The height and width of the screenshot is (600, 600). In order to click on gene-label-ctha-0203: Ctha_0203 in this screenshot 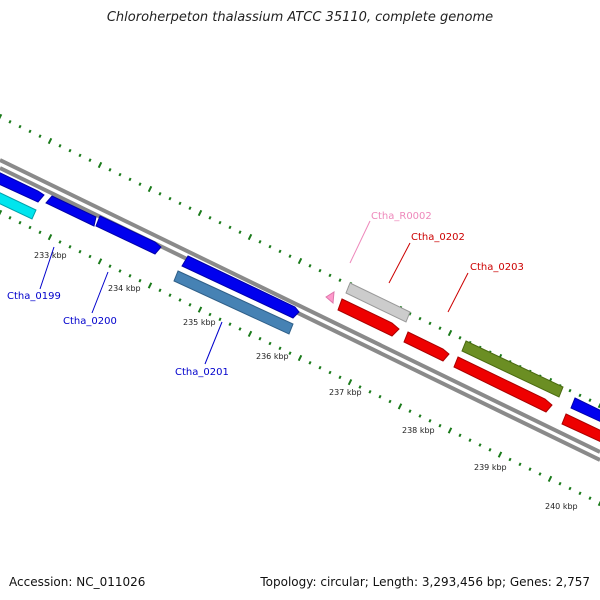, I will do `click(497, 267)`.